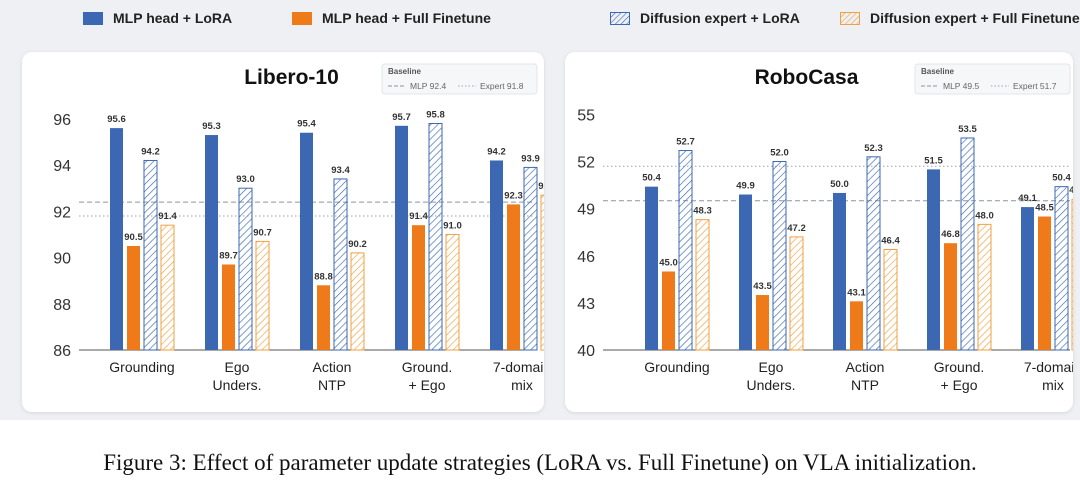  What do you see at coordinates (865, 367) in the screenshot?
I see `x-tick-label: Action` at bounding box center [865, 367].